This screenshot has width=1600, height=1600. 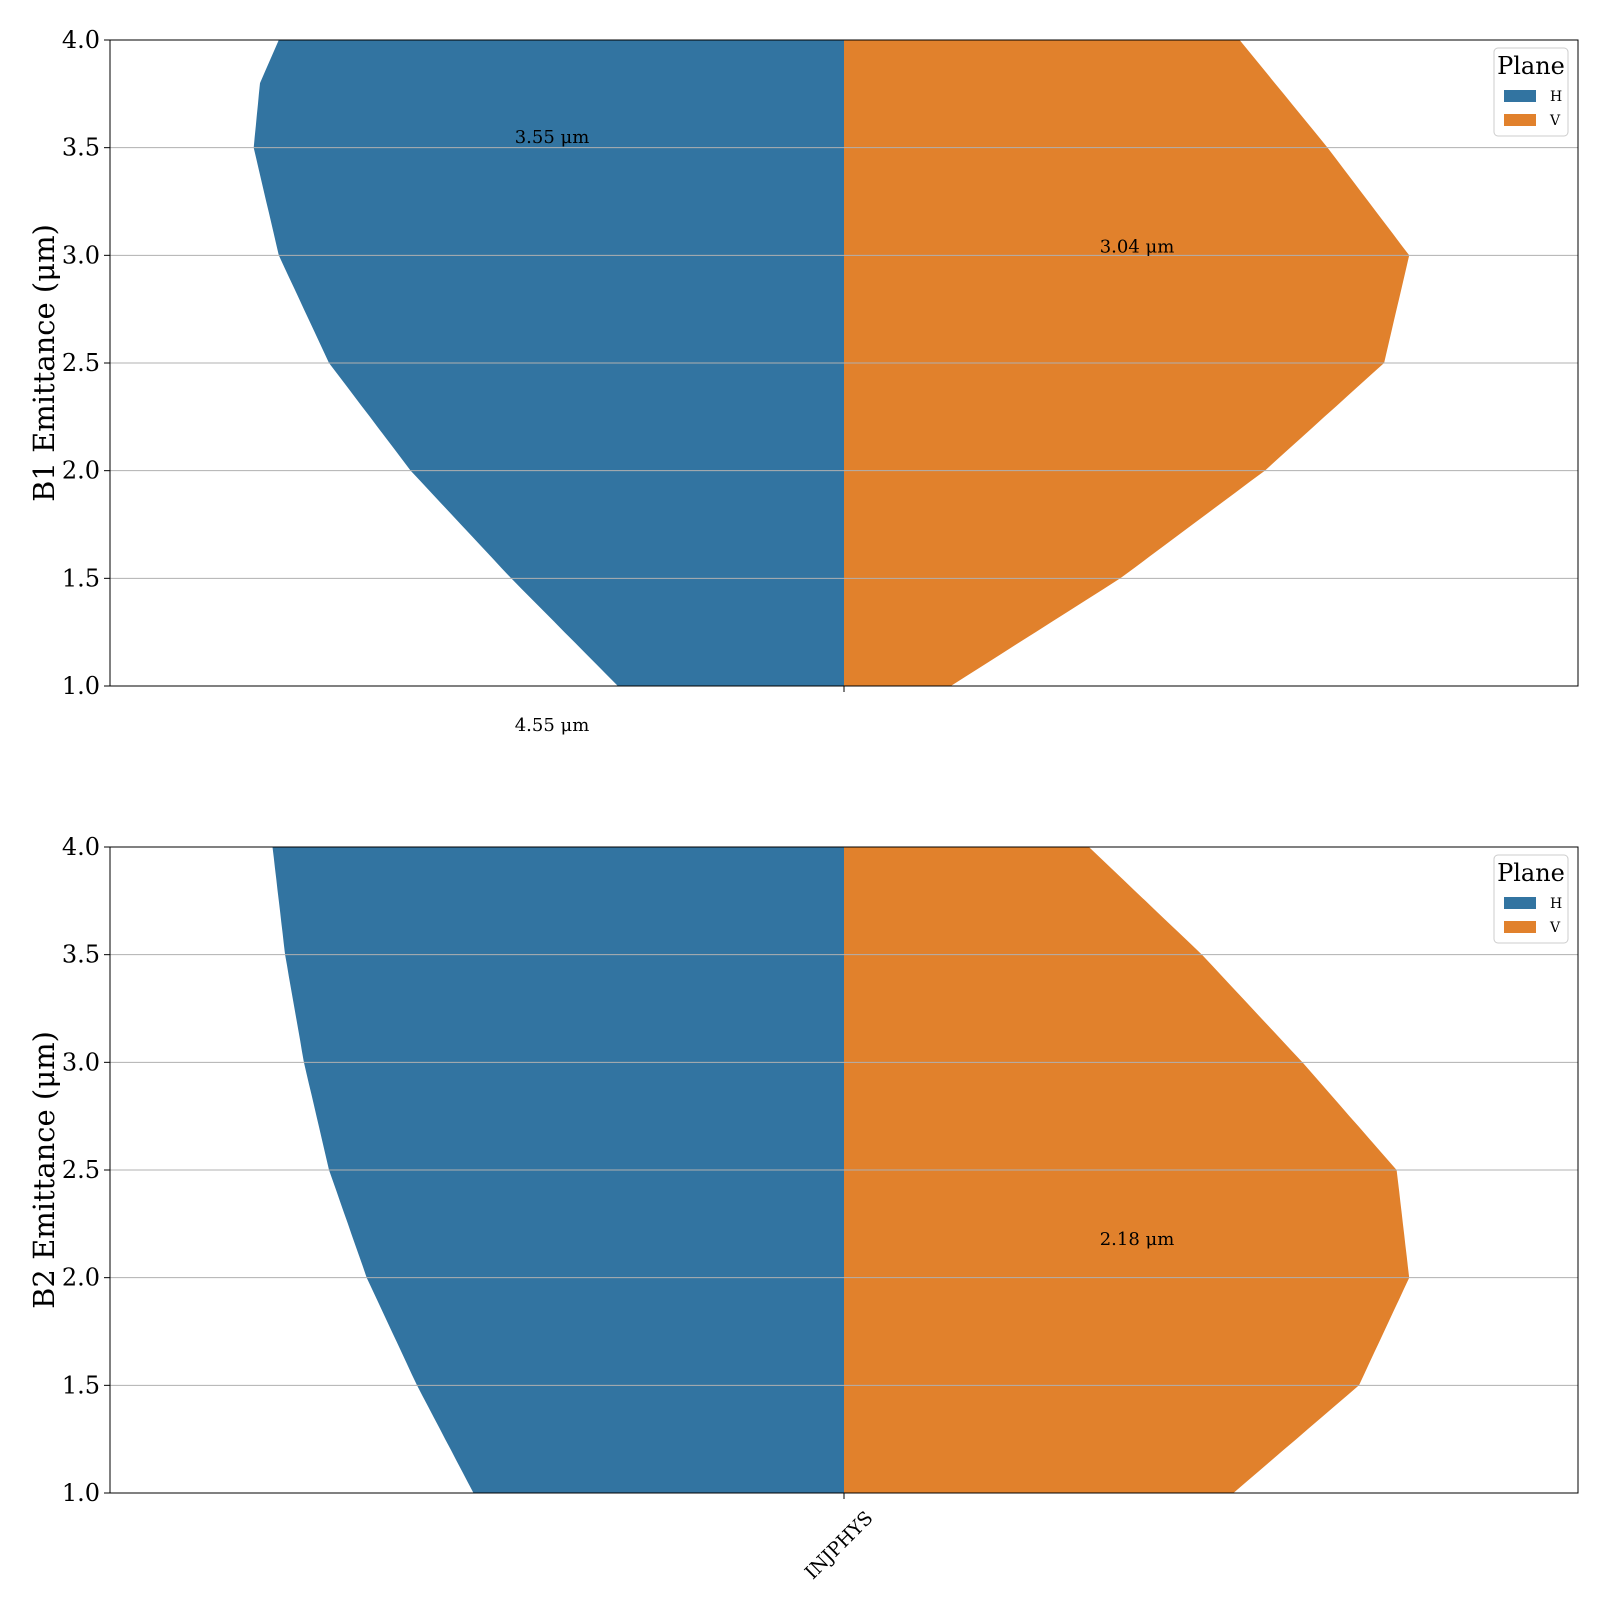 What do you see at coordinates (44, 363) in the screenshot?
I see `y-axis-label: B1 Emittance (μm)` at bounding box center [44, 363].